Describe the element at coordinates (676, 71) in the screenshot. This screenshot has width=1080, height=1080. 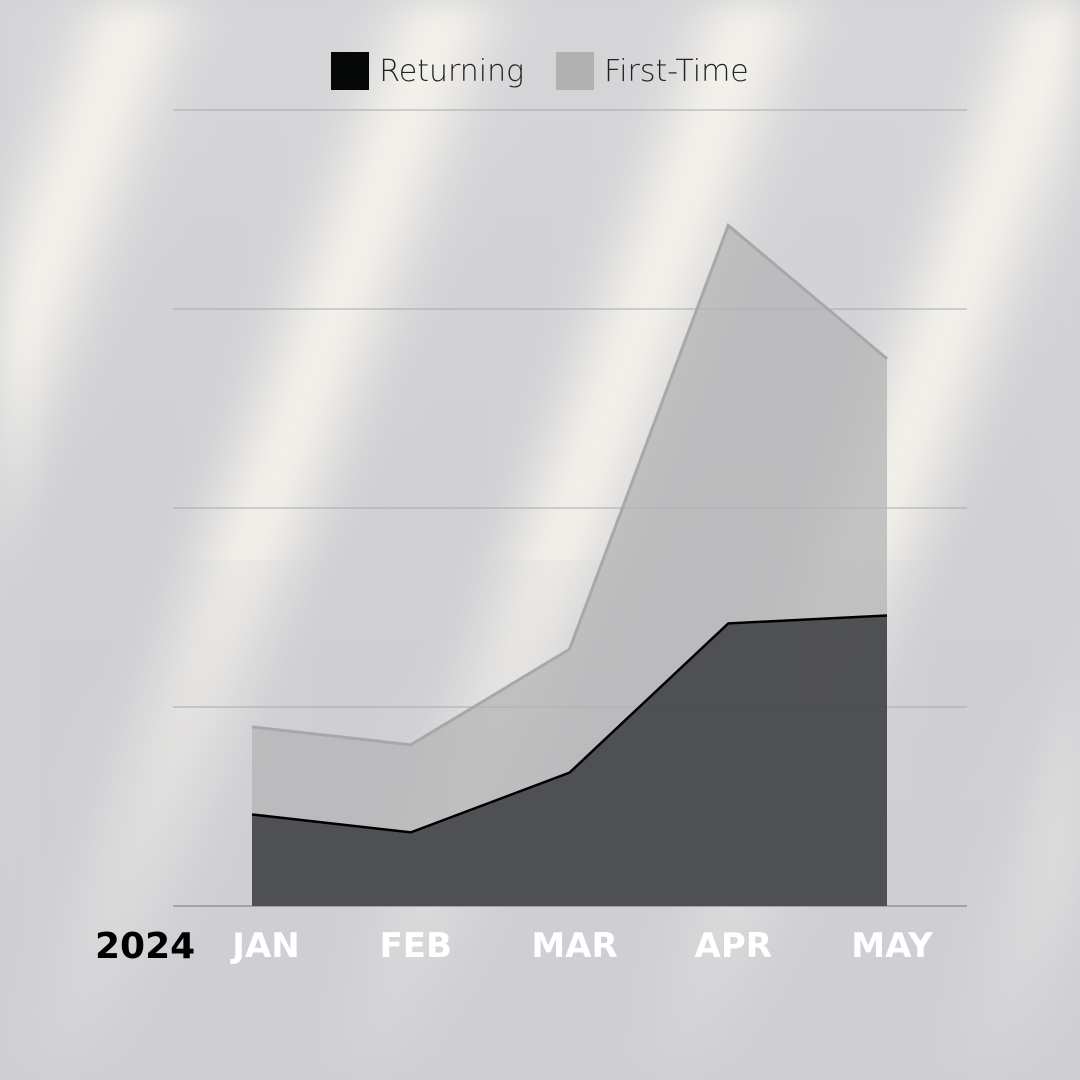
I see `legend-label-first-time: First-Time` at that location.